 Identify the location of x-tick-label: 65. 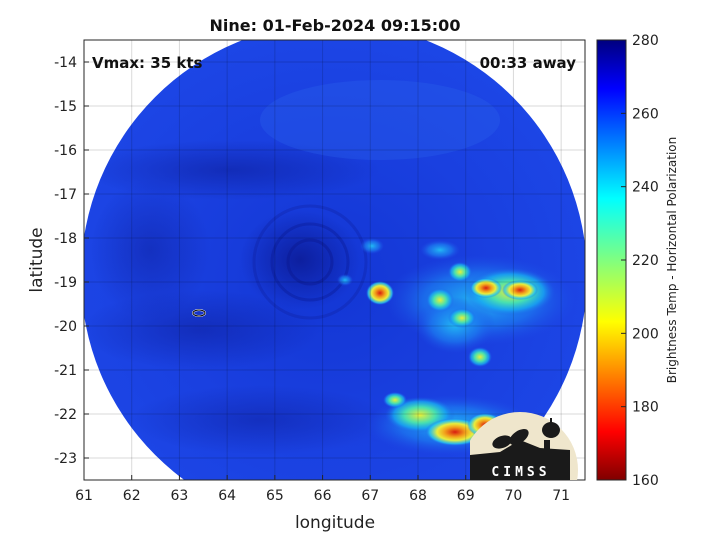
(275, 496).